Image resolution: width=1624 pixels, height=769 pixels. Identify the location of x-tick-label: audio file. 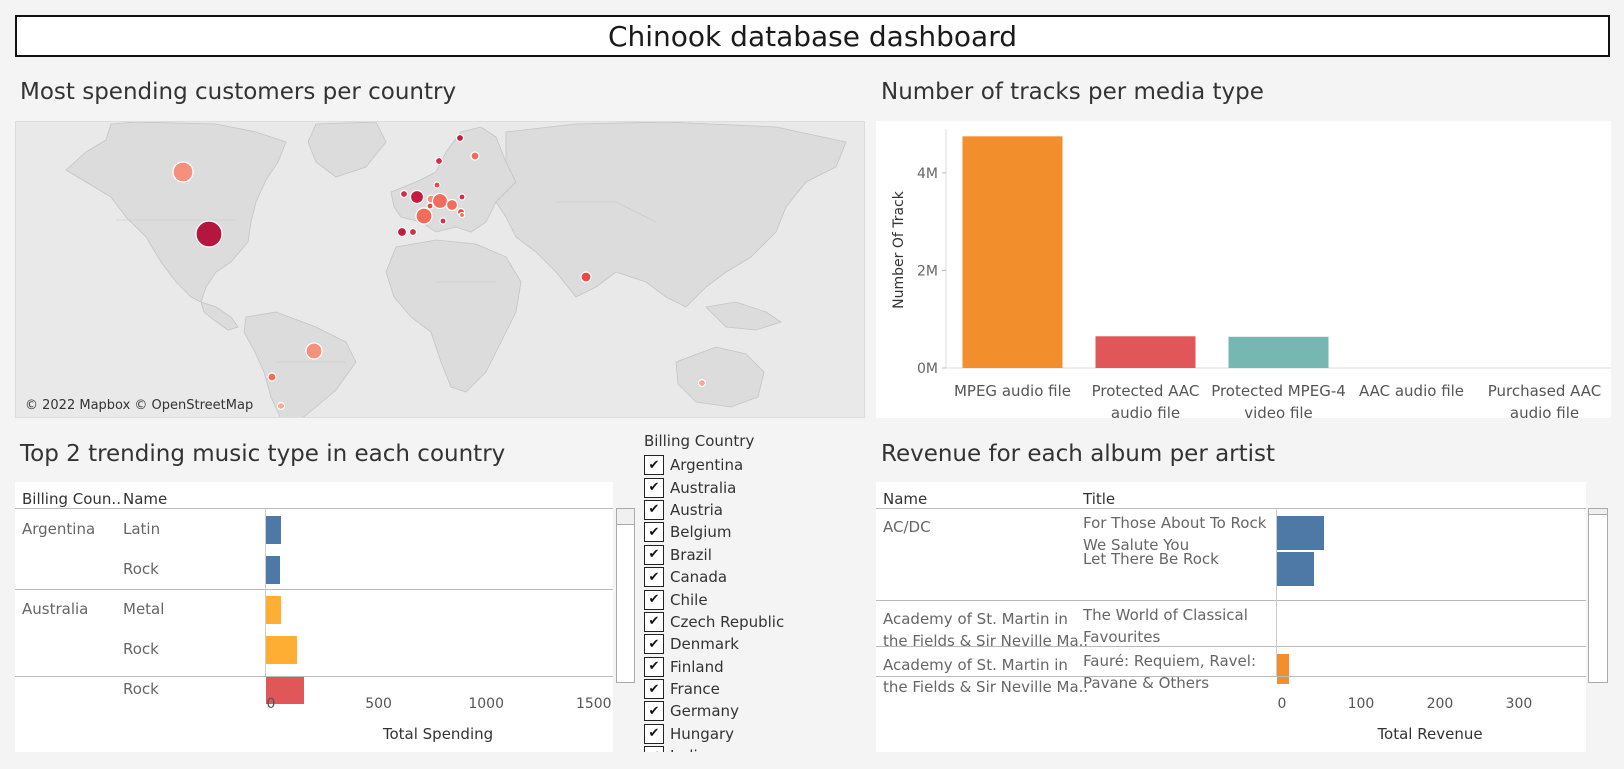
(1544, 411).